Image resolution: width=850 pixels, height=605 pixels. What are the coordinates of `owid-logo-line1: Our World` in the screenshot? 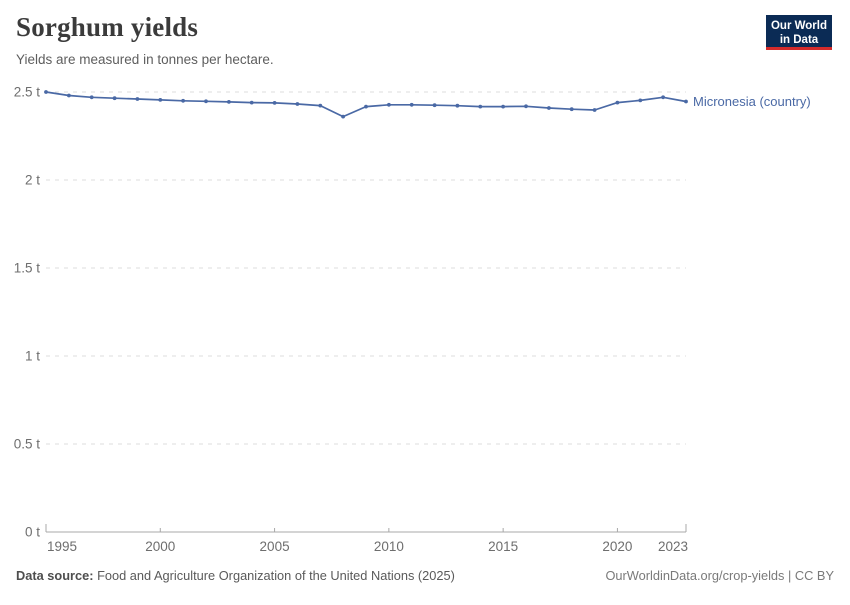 It's located at (798, 26).